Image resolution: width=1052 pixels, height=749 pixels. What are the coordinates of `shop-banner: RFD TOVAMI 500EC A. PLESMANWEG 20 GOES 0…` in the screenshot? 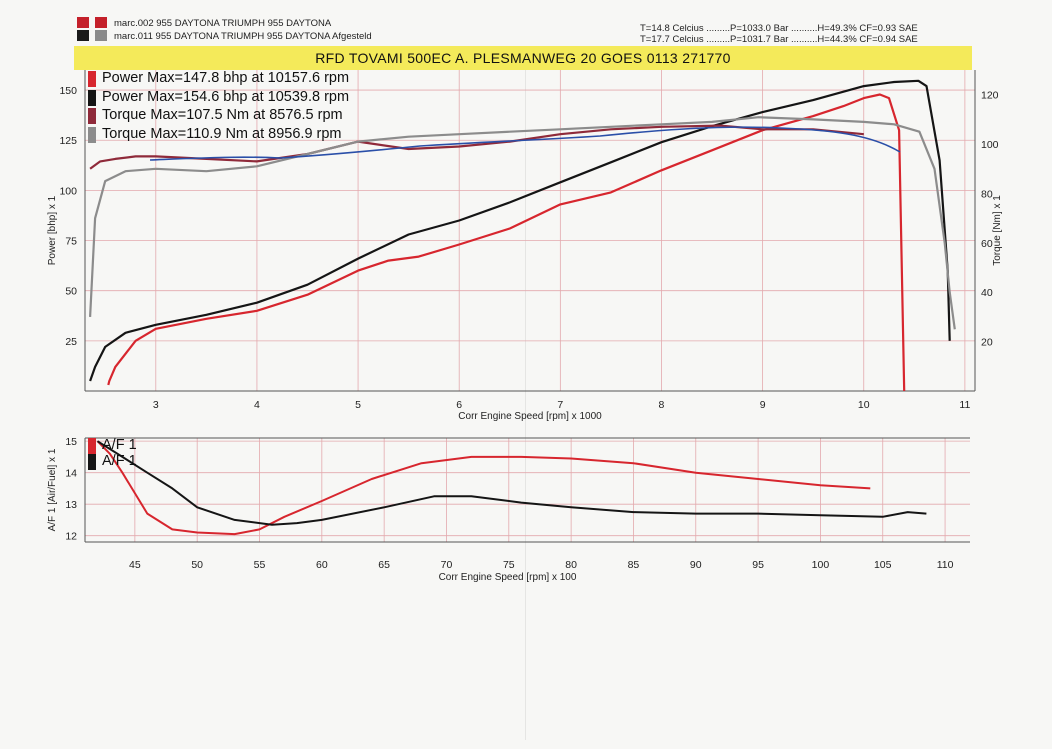 It's located at (523, 58).